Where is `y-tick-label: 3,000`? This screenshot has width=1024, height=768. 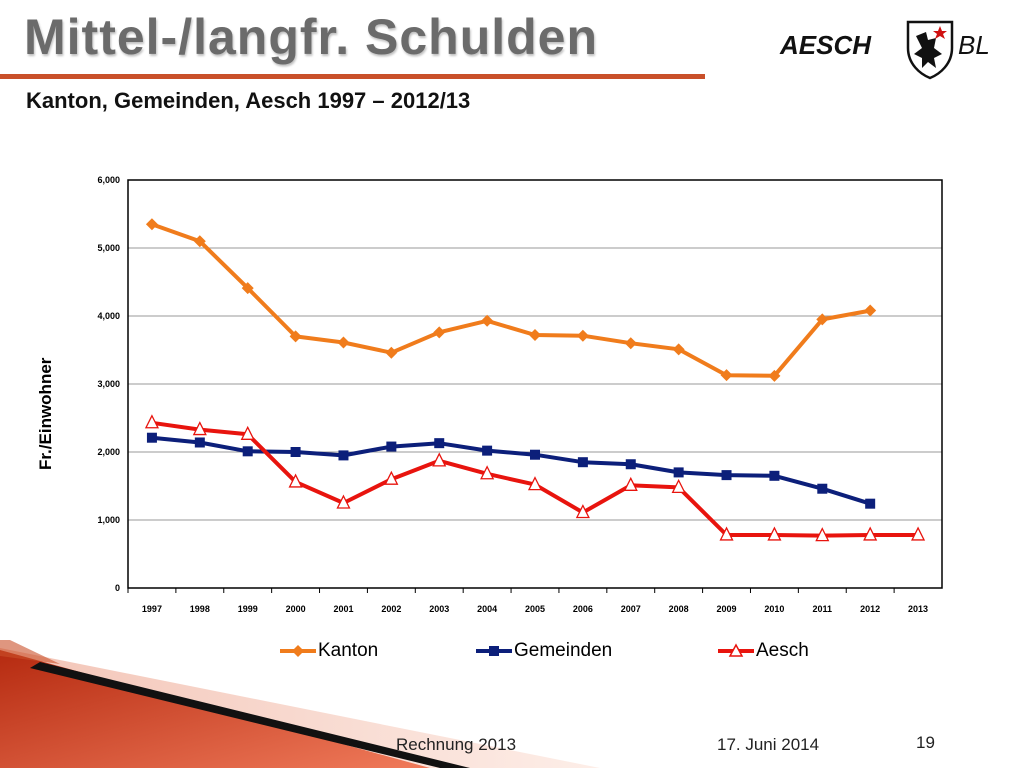
y-tick-label: 3,000 is located at coordinates (108, 384).